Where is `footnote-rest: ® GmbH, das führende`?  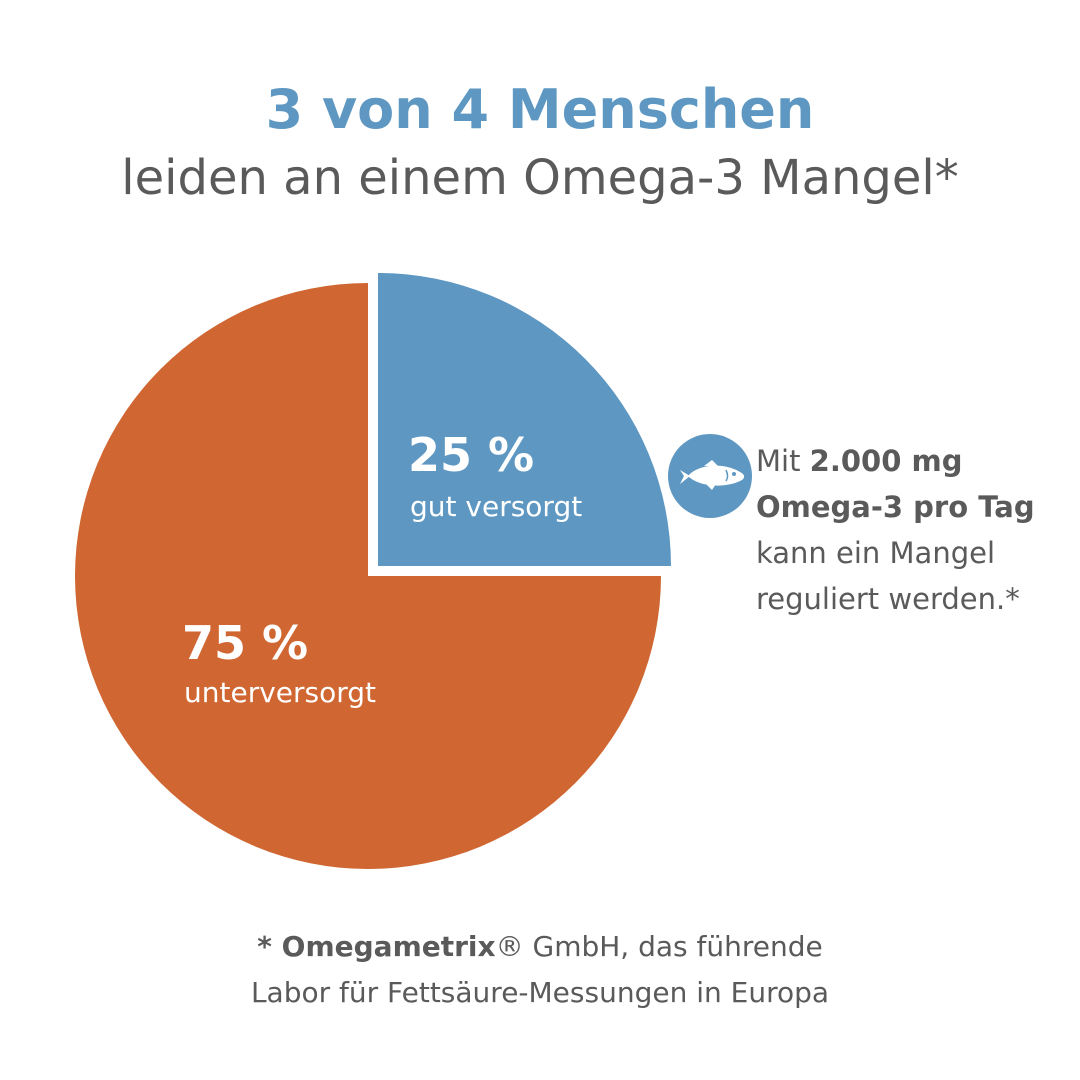
footnote-rest: ® GmbH, das führende is located at coordinates (659, 946).